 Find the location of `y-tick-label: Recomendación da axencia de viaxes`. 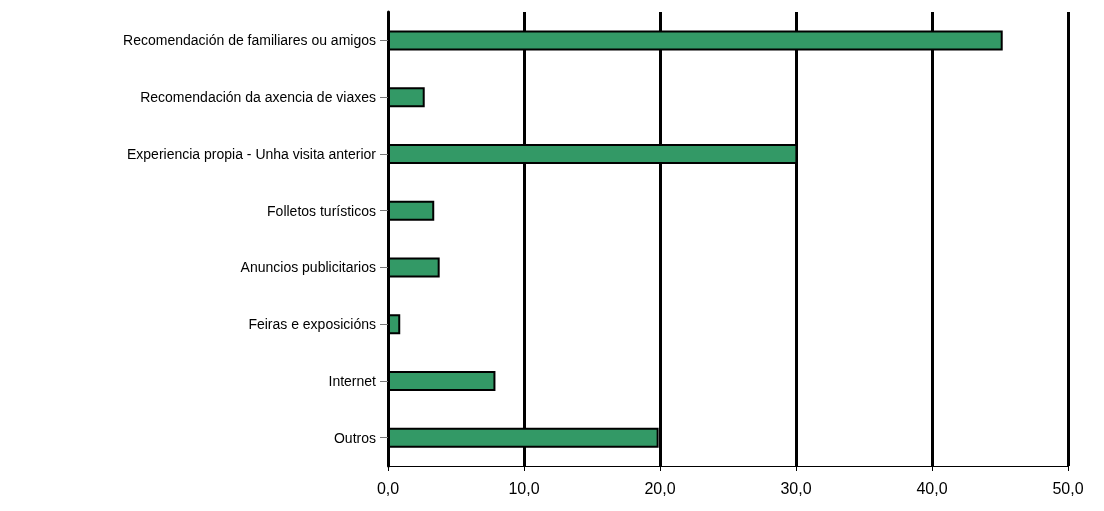

y-tick-label: Recomendación da axencia de viaxes is located at coordinates (258, 97).